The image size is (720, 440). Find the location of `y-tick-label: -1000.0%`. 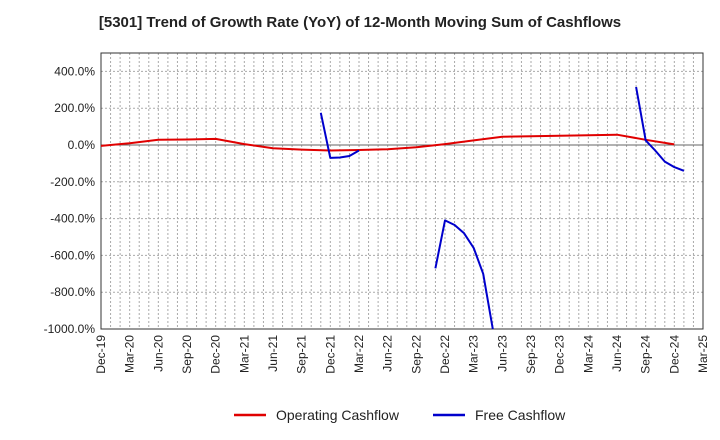

y-tick-label: -1000.0% is located at coordinates (70, 329).